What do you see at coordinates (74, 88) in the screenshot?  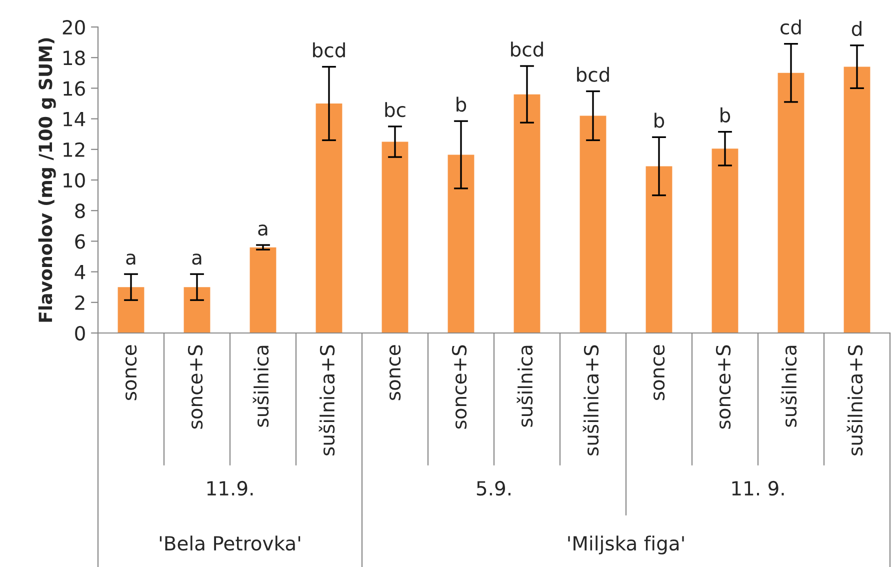 I see `y-tick-label: 16` at bounding box center [74, 88].